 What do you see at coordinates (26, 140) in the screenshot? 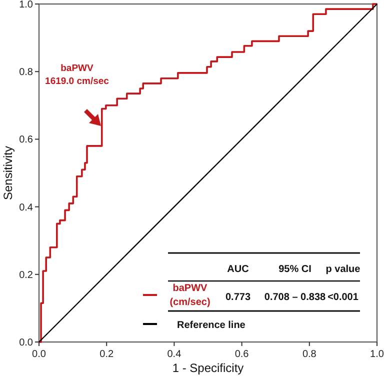
I see `y-tick-label: 0.6` at bounding box center [26, 140].